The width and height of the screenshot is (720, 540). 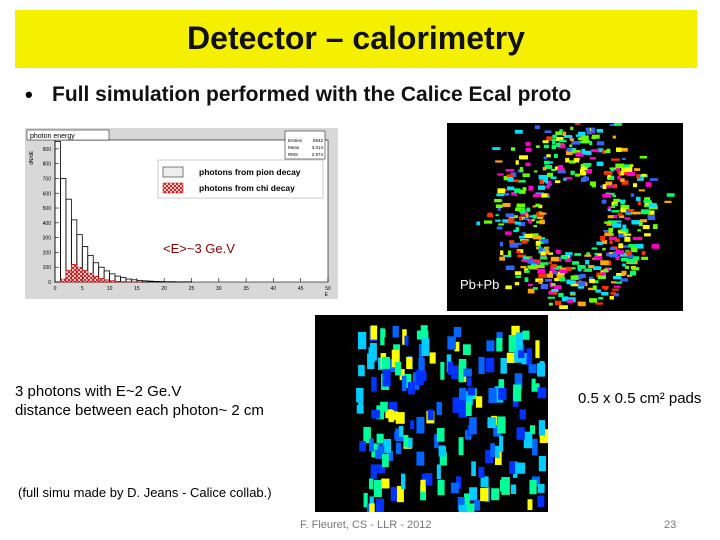 What do you see at coordinates (274, 289) in the screenshot?
I see `x-tick-label: 40` at bounding box center [274, 289].